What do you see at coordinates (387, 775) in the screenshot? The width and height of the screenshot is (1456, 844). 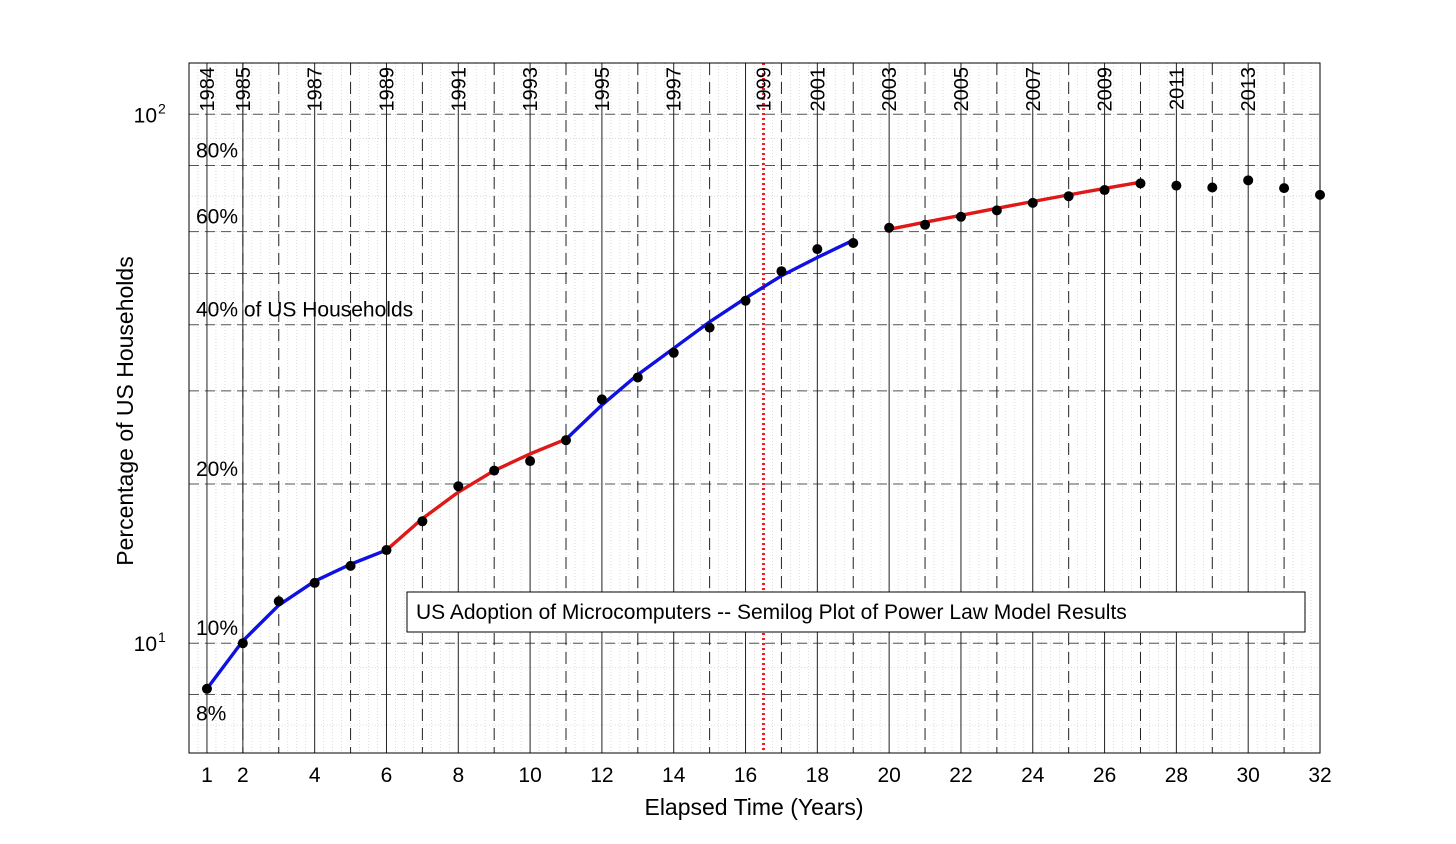 I see `x-tick-label: 6` at bounding box center [387, 775].